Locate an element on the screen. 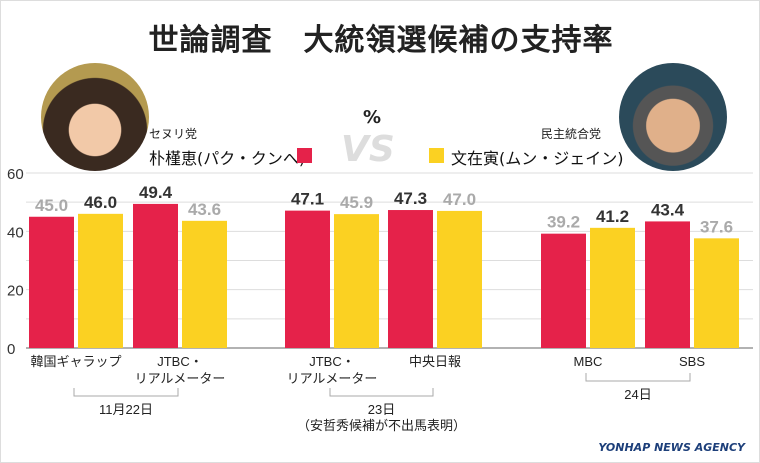  legend-swatch-red is located at coordinates (304, 155).